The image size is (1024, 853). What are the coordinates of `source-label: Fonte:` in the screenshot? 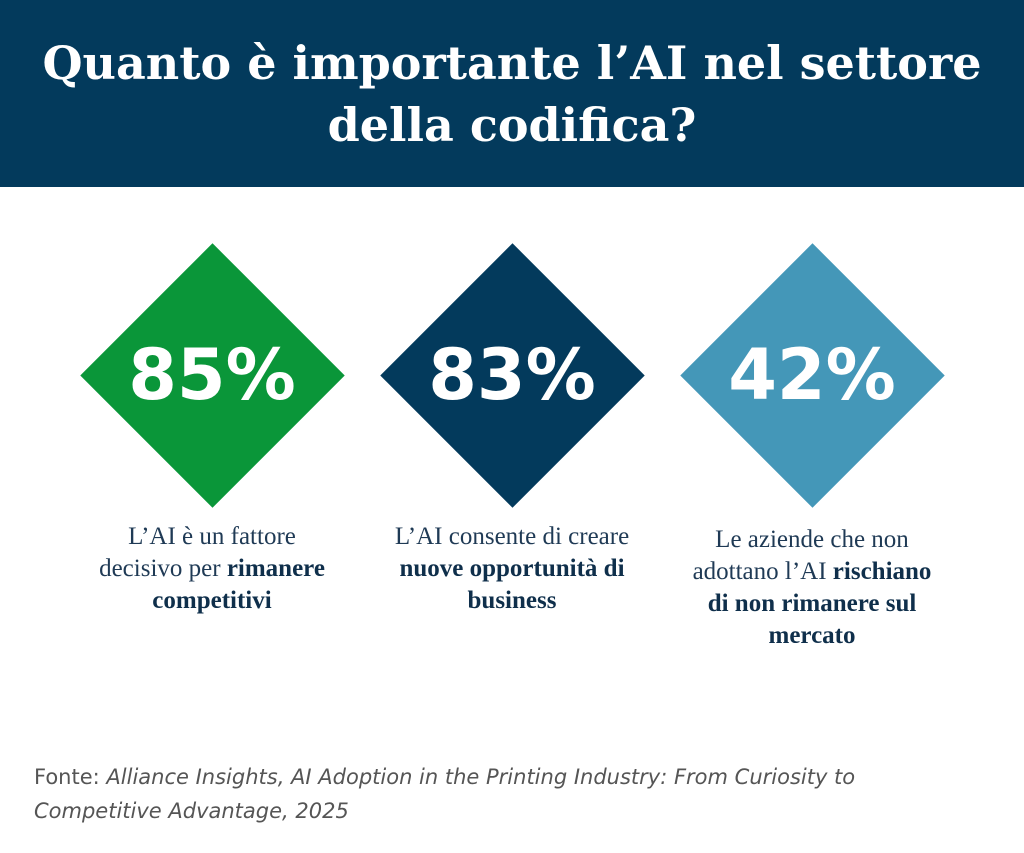 It's located at (67, 777).